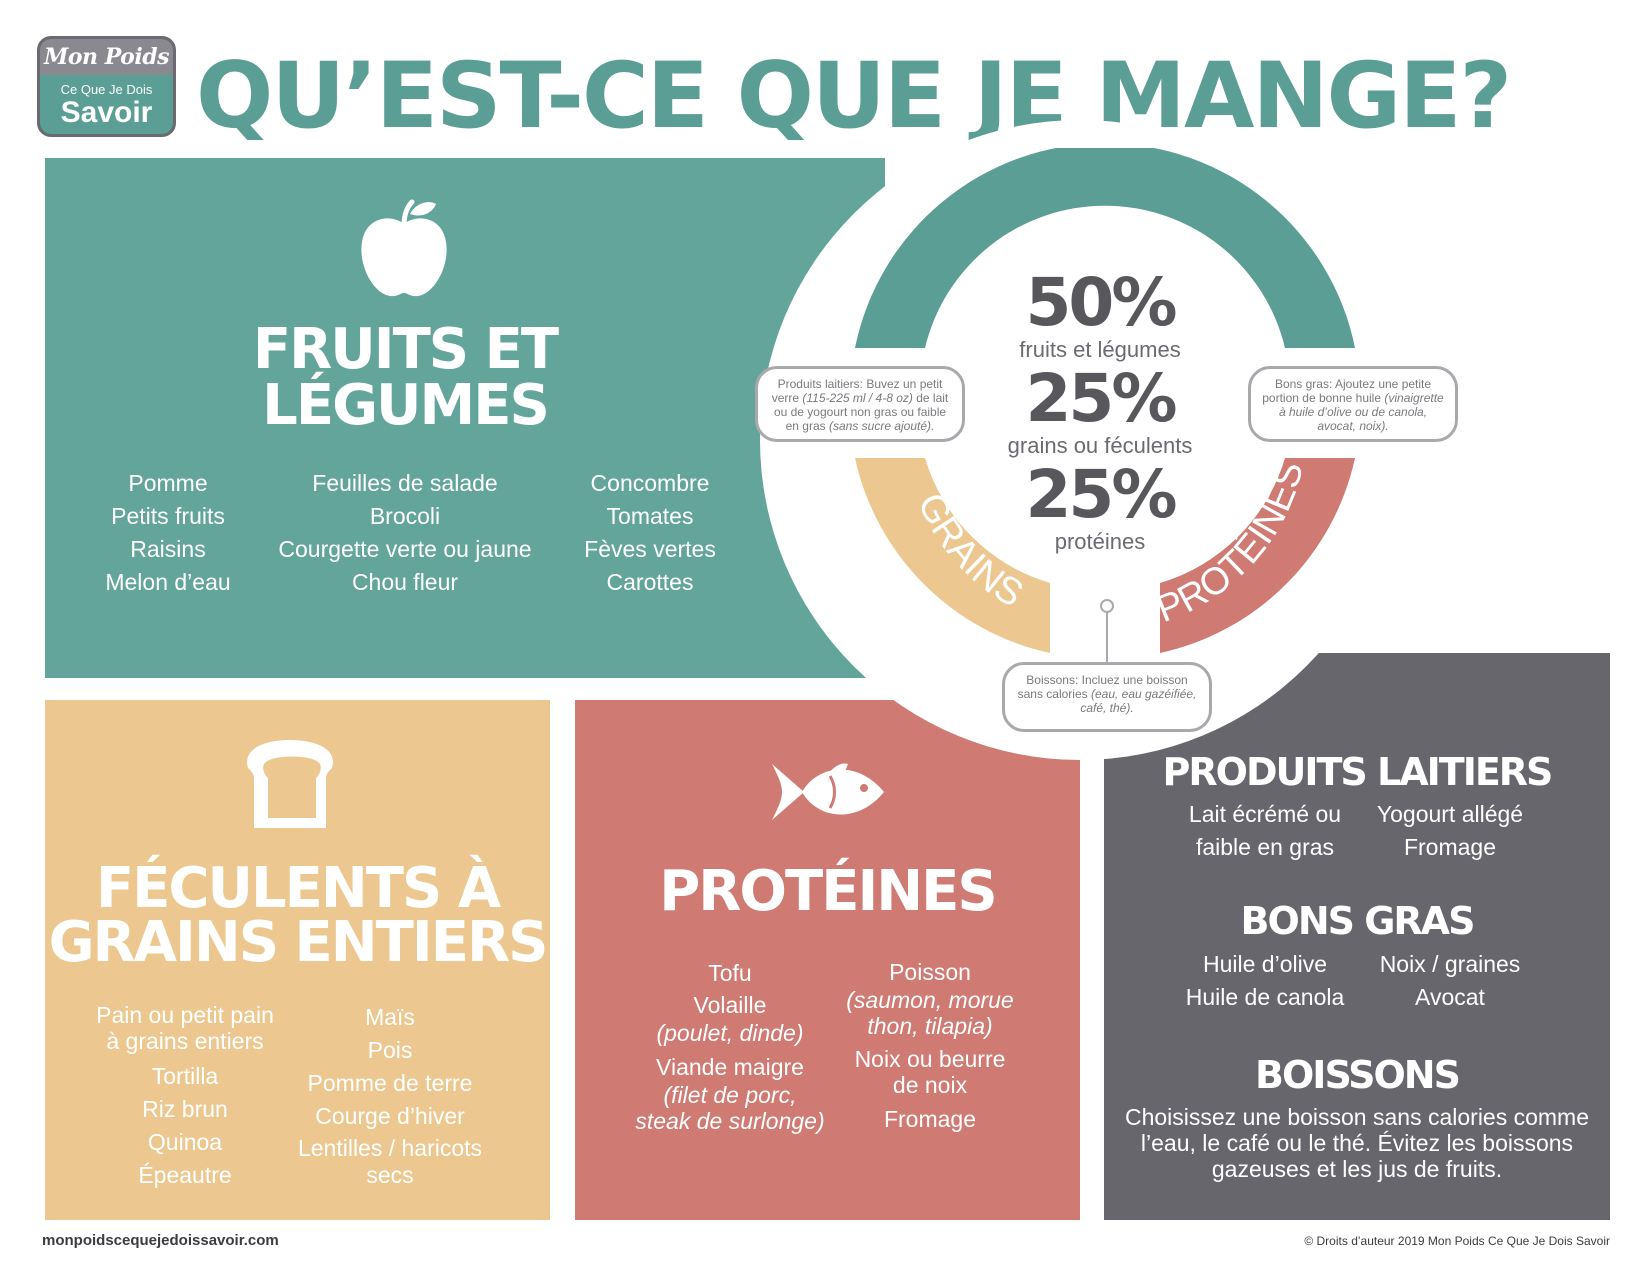 The width and height of the screenshot is (1650, 1275). I want to click on pct-fruits-label: fruits et légumes, so click(1100, 349).